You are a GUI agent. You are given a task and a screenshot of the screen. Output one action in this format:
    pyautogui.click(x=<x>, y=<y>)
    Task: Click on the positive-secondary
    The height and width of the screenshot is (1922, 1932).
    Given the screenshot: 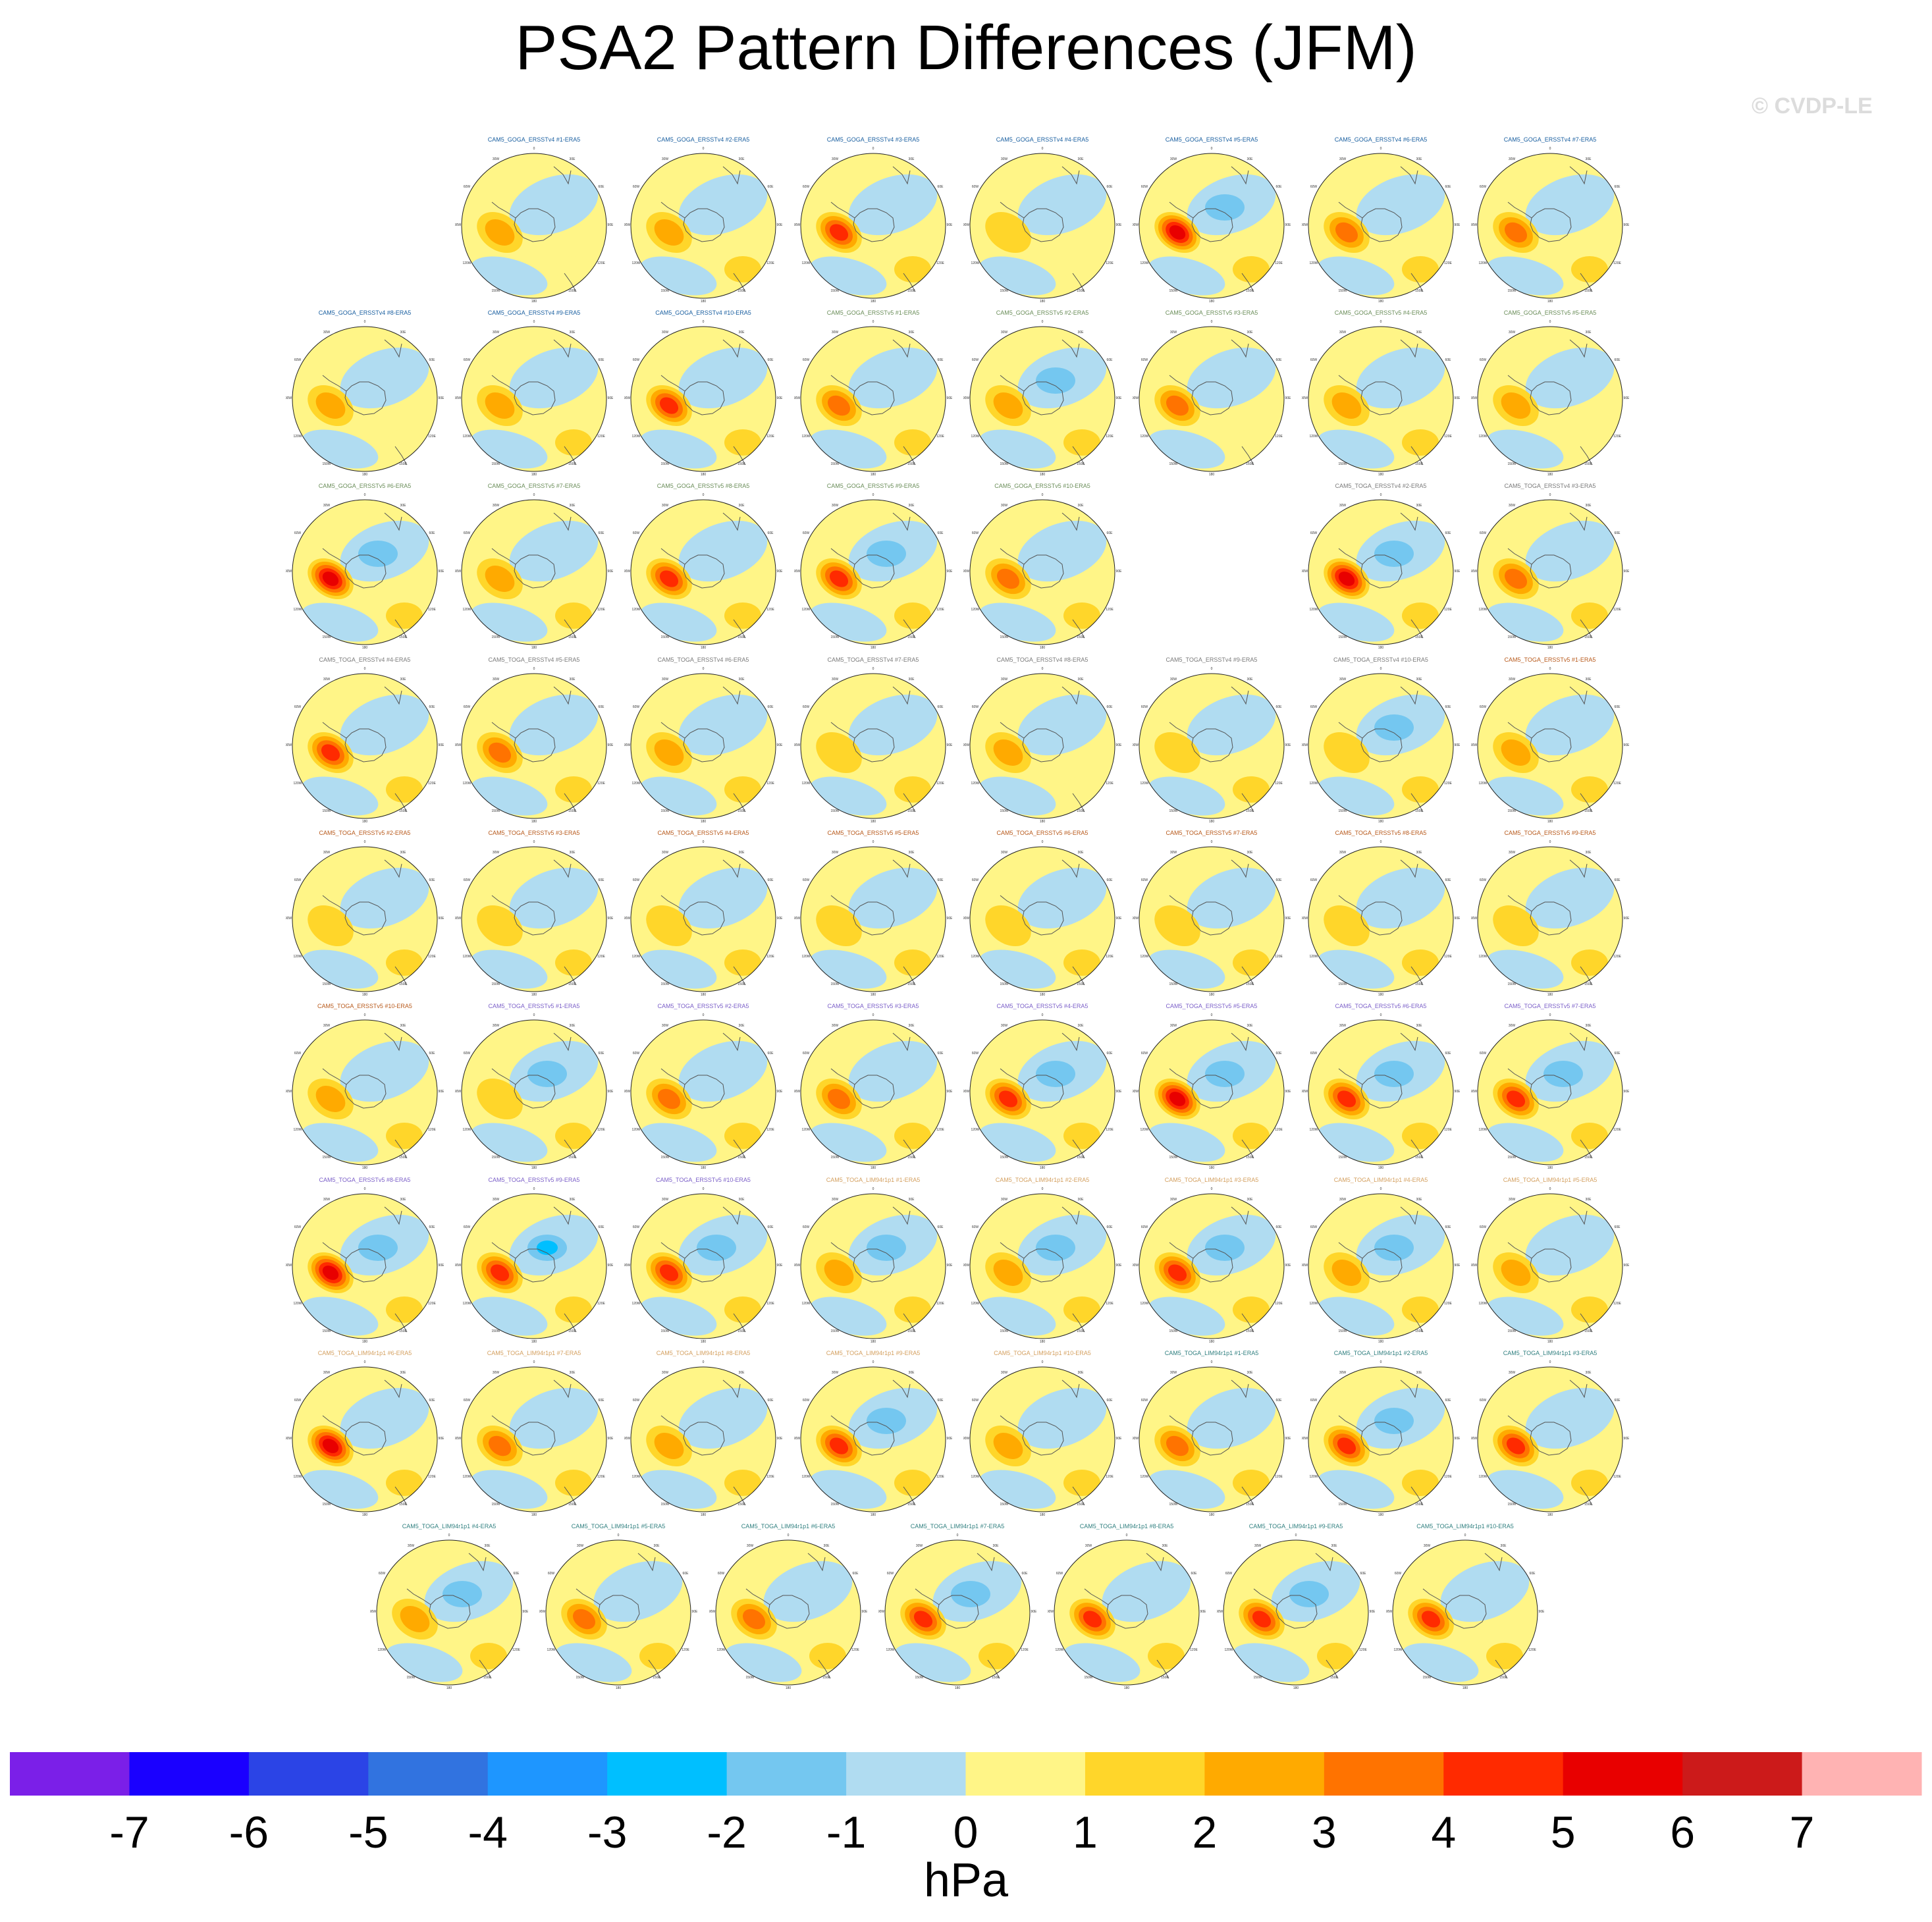 What is the action you would take?
    pyautogui.click(x=912, y=962)
    